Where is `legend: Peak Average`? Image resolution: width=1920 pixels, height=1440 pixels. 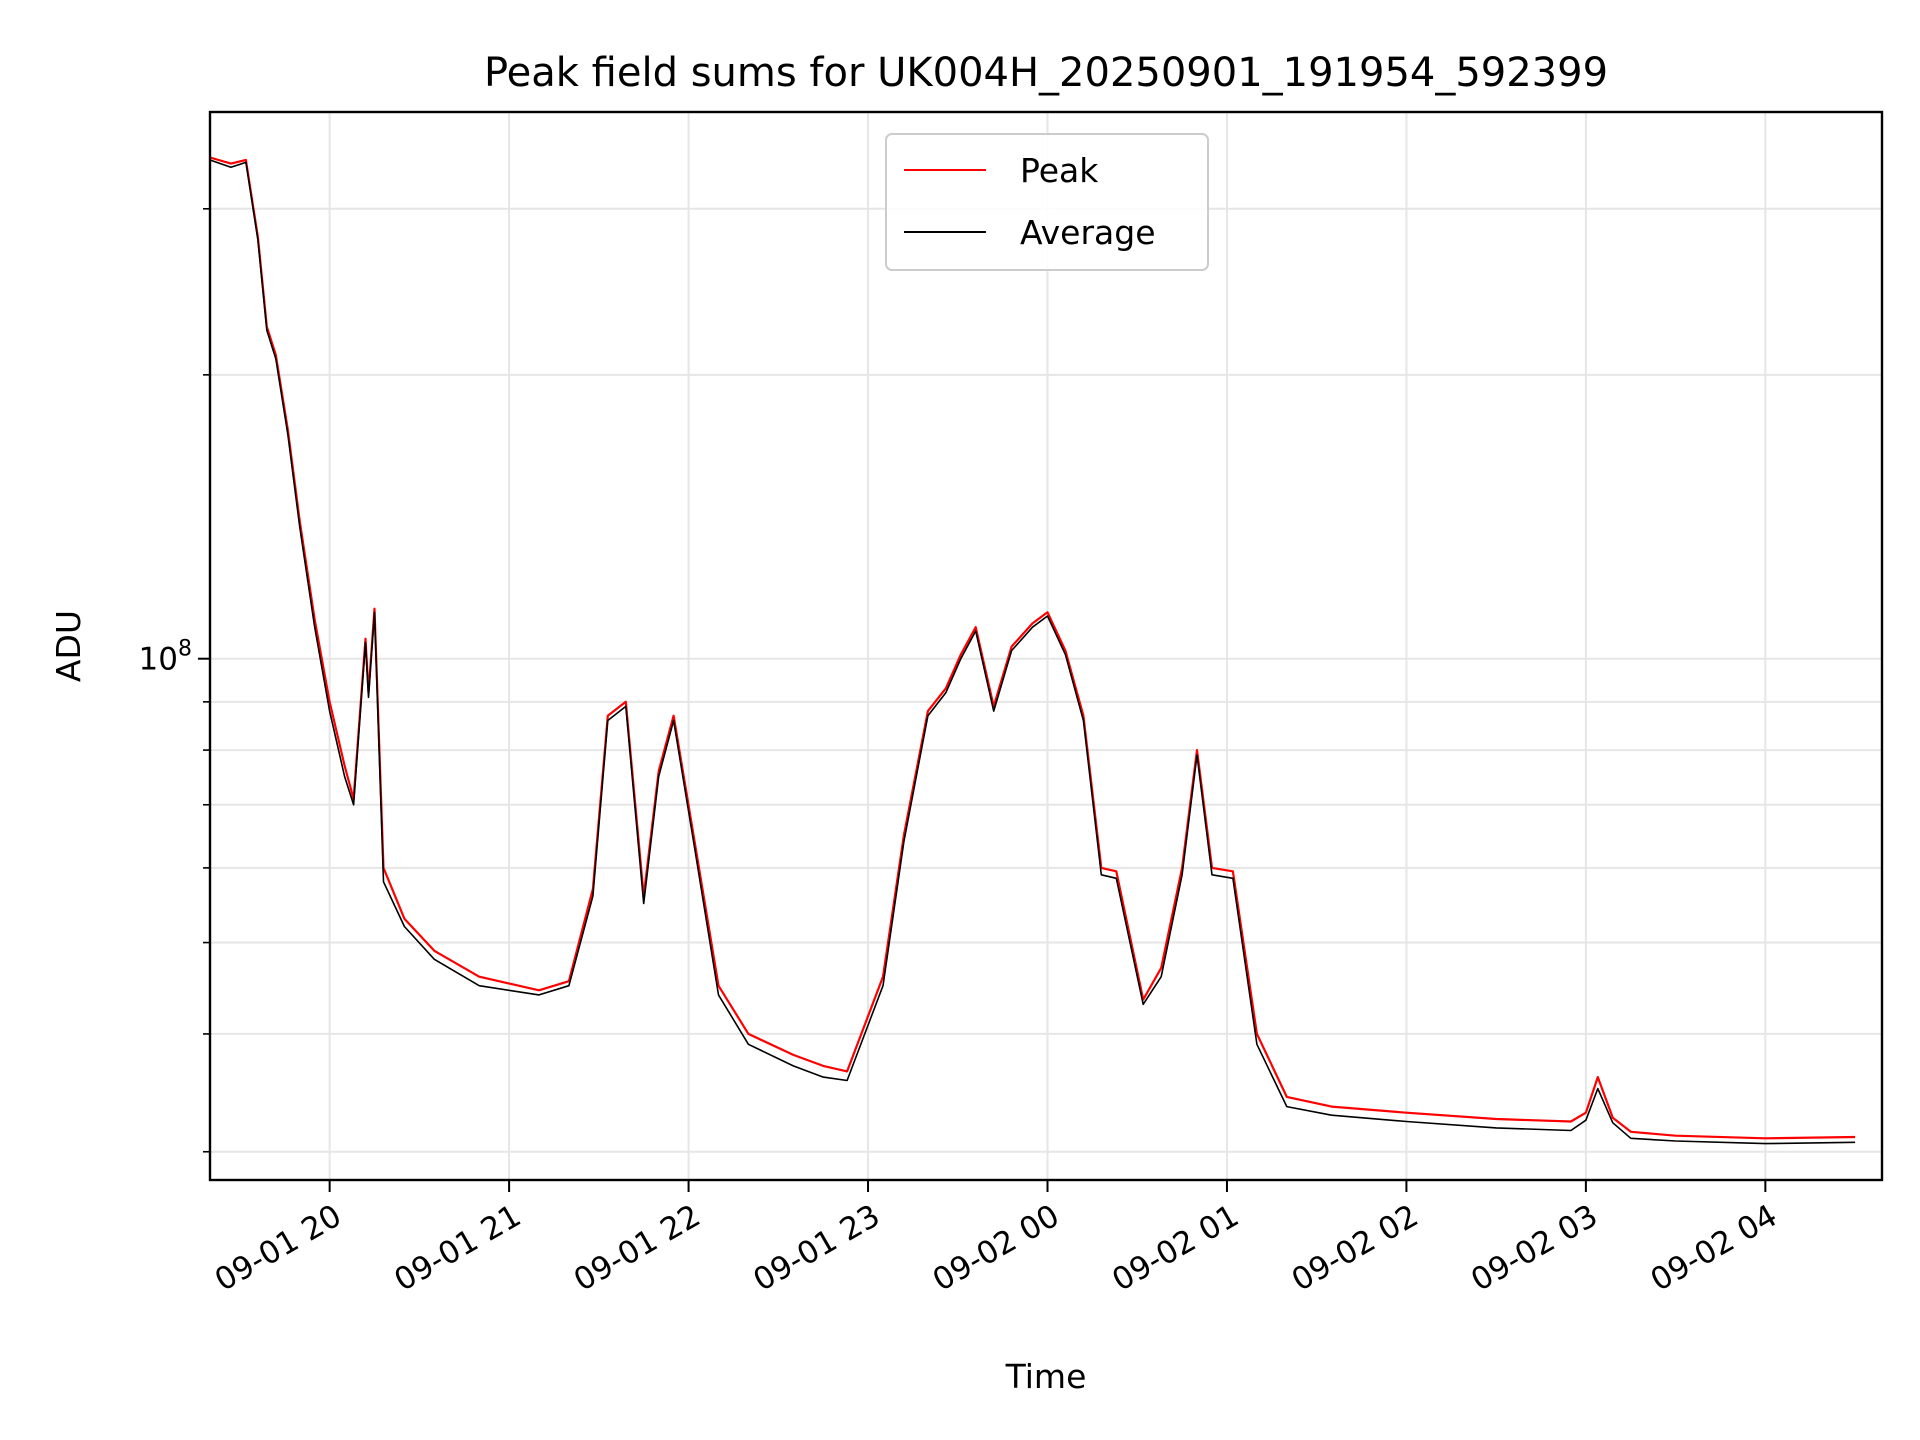
legend: Peak Average is located at coordinates (1047, 202).